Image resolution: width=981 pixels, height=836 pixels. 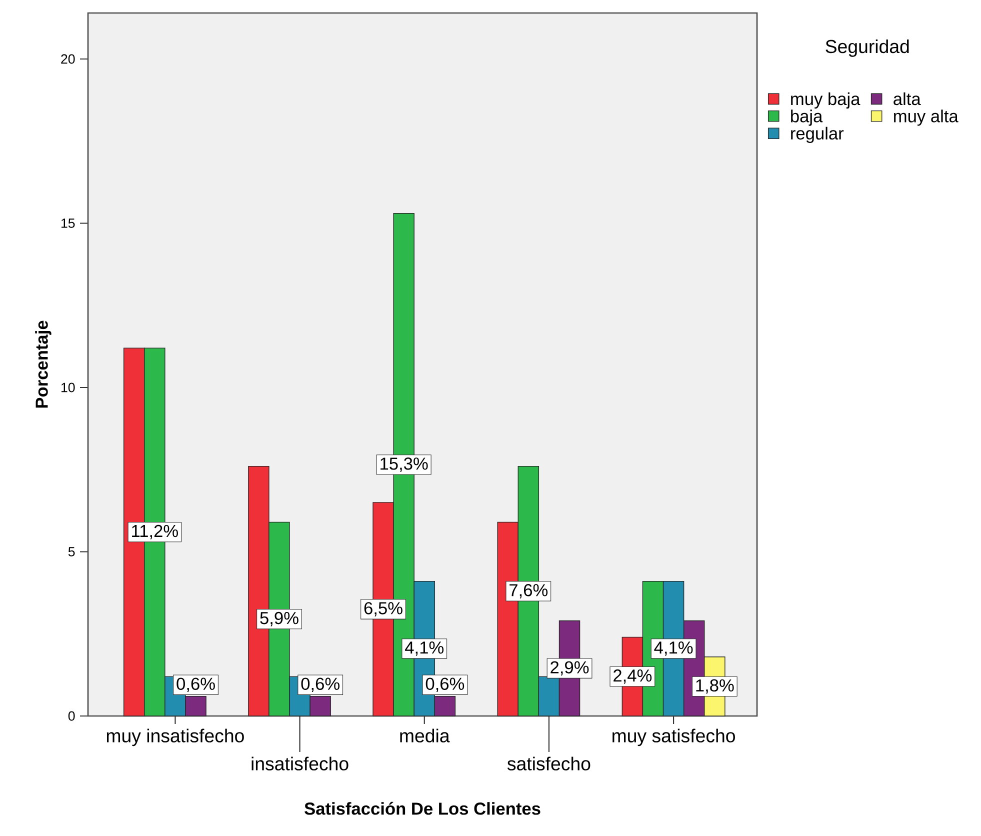 What do you see at coordinates (548, 763) in the screenshot?
I see `x-tick-label: satisfecho` at bounding box center [548, 763].